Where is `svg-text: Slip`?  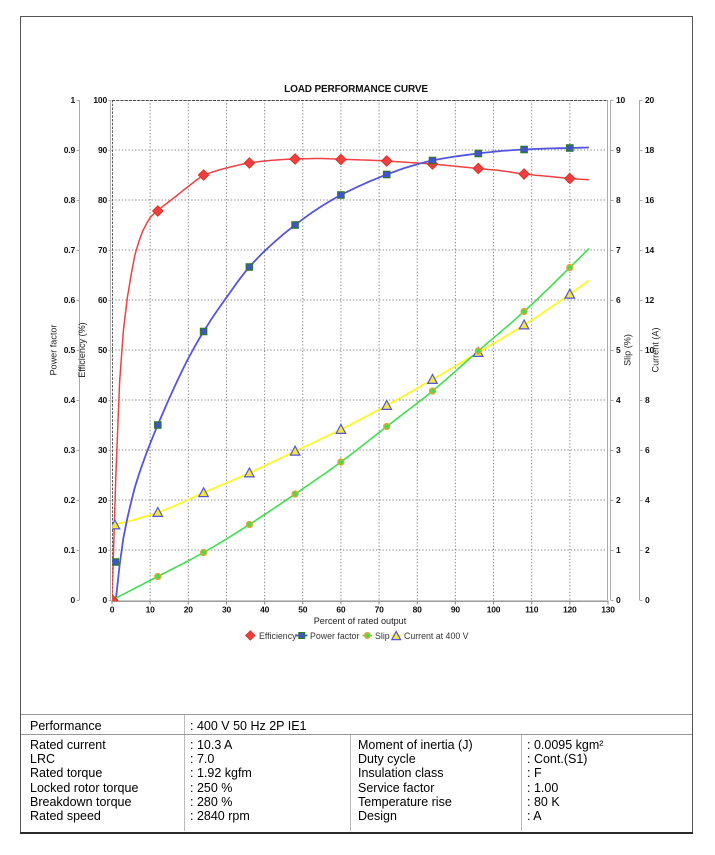
svg-text: Slip is located at coordinates (382, 636).